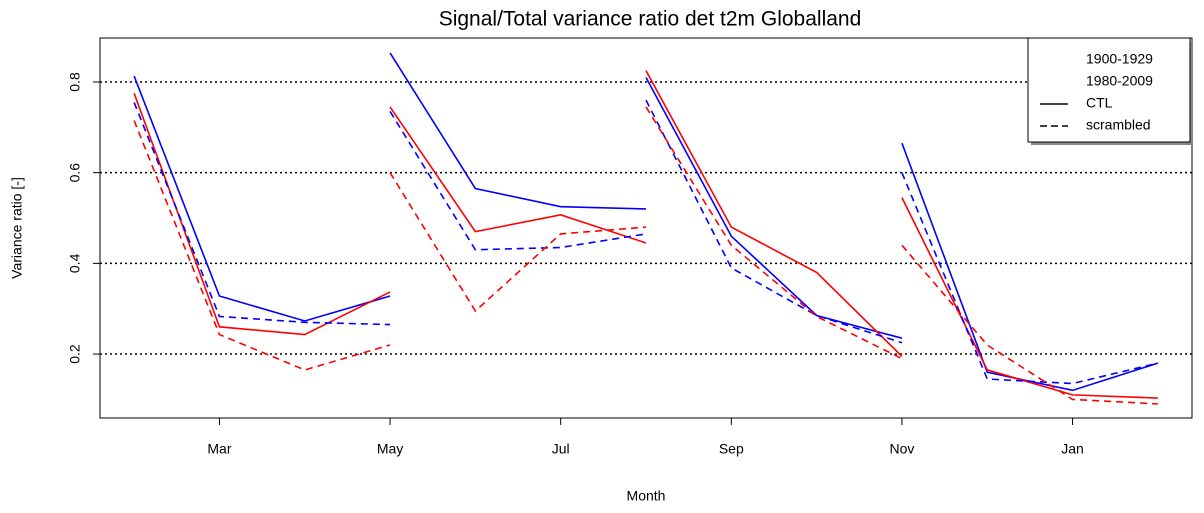 The width and height of the screenshot is (1204, 513). What do you see at coordinates (75, 263) in the screenshot?
I see `y-tick-label: 0.4` at bounding box center [75, 263].